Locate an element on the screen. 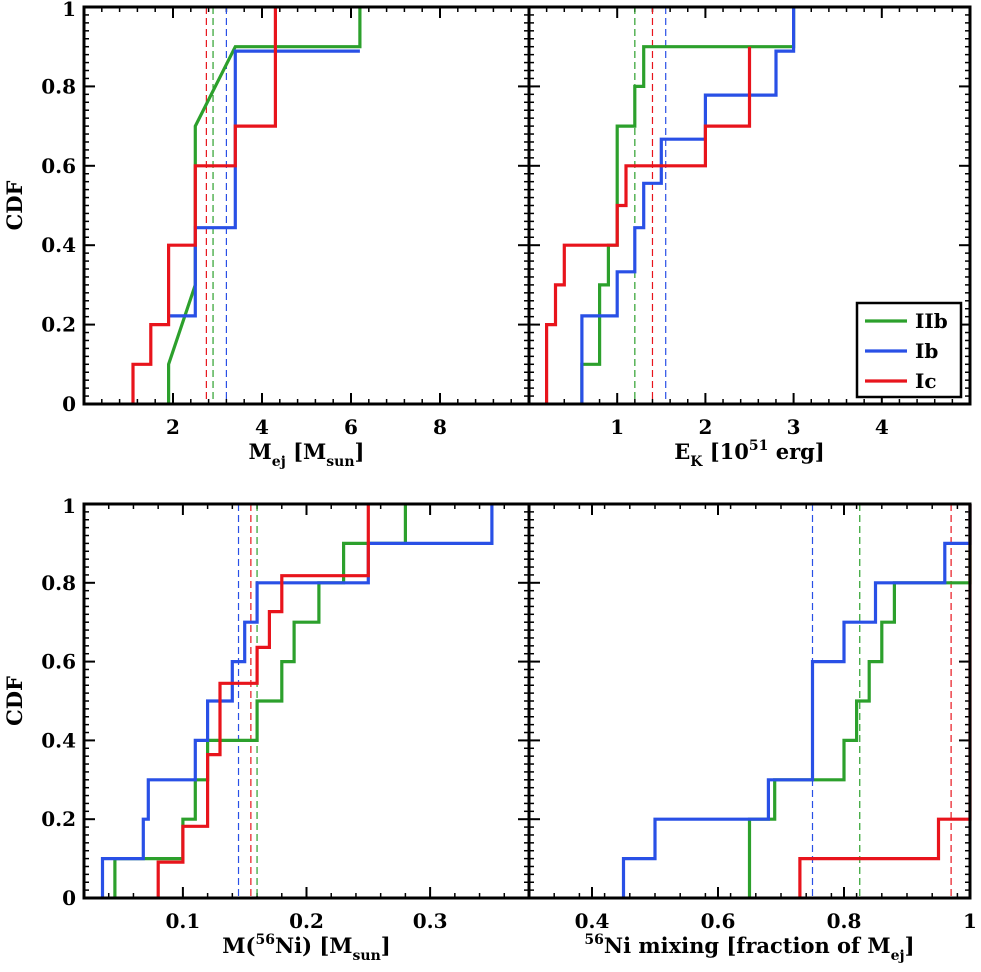  x-label-mid: Ni mixing [fraction of M is located at coordinates (747, 945).